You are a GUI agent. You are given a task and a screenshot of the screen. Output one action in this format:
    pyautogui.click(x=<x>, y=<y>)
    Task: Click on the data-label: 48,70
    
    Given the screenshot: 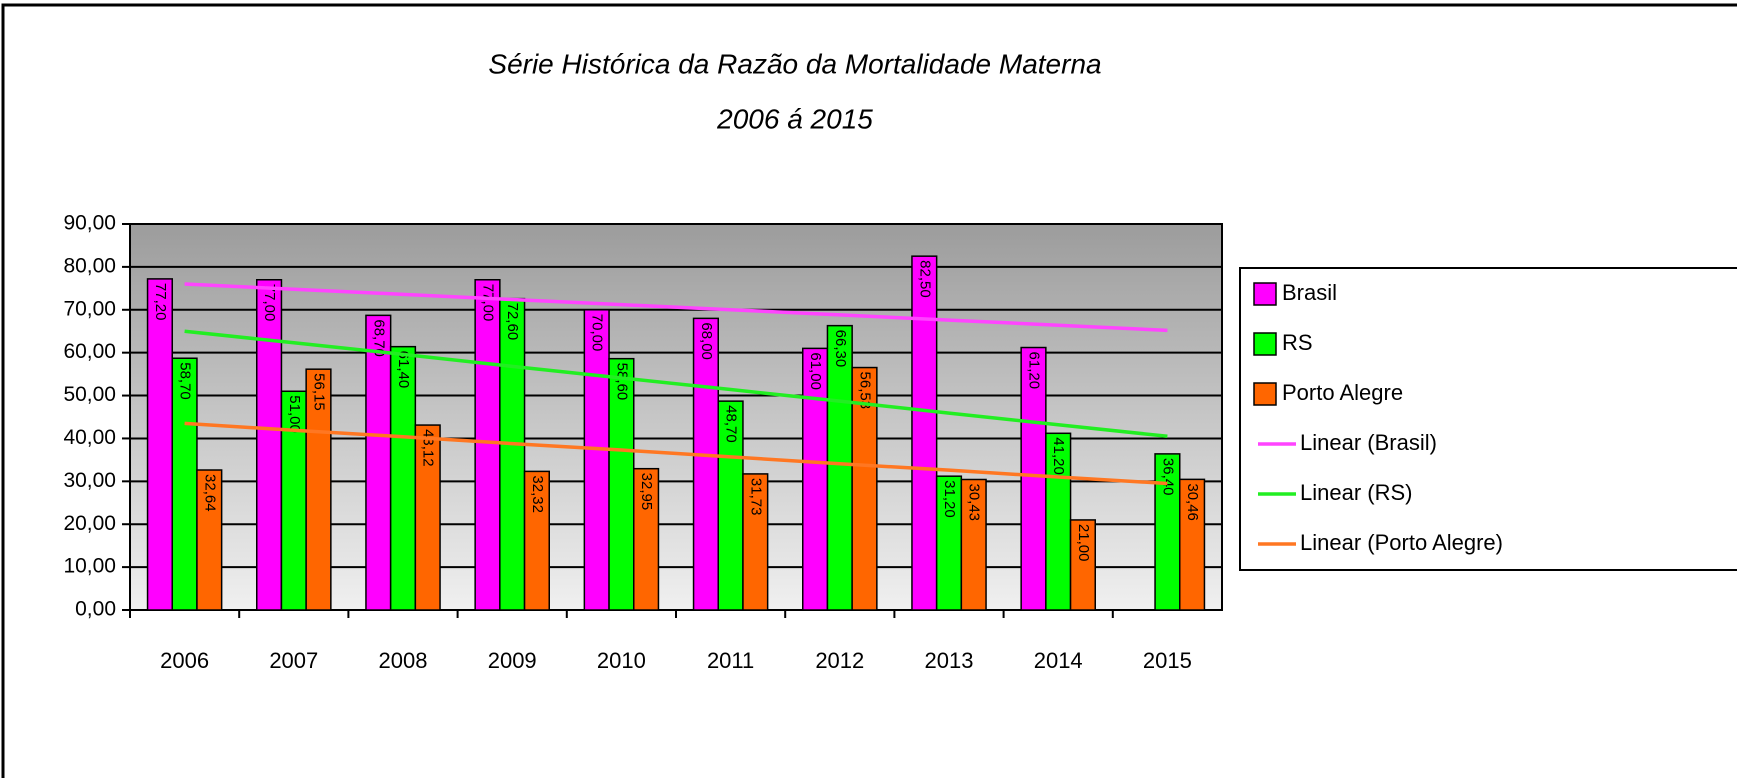 What is the action you would take?
    pyautogui.click(x=731, y=424)
    